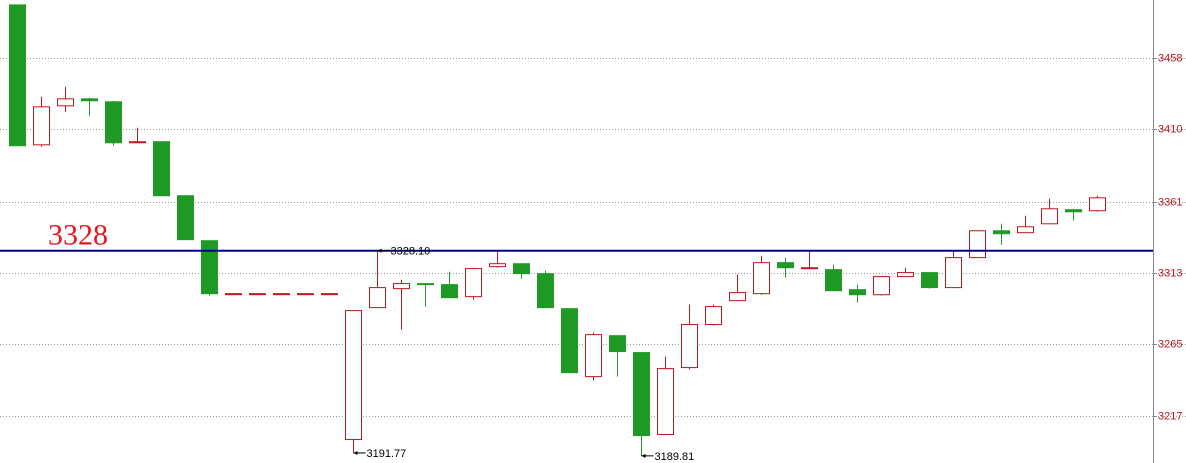  I want to click on reference-label: 3328, so click(78, 235).